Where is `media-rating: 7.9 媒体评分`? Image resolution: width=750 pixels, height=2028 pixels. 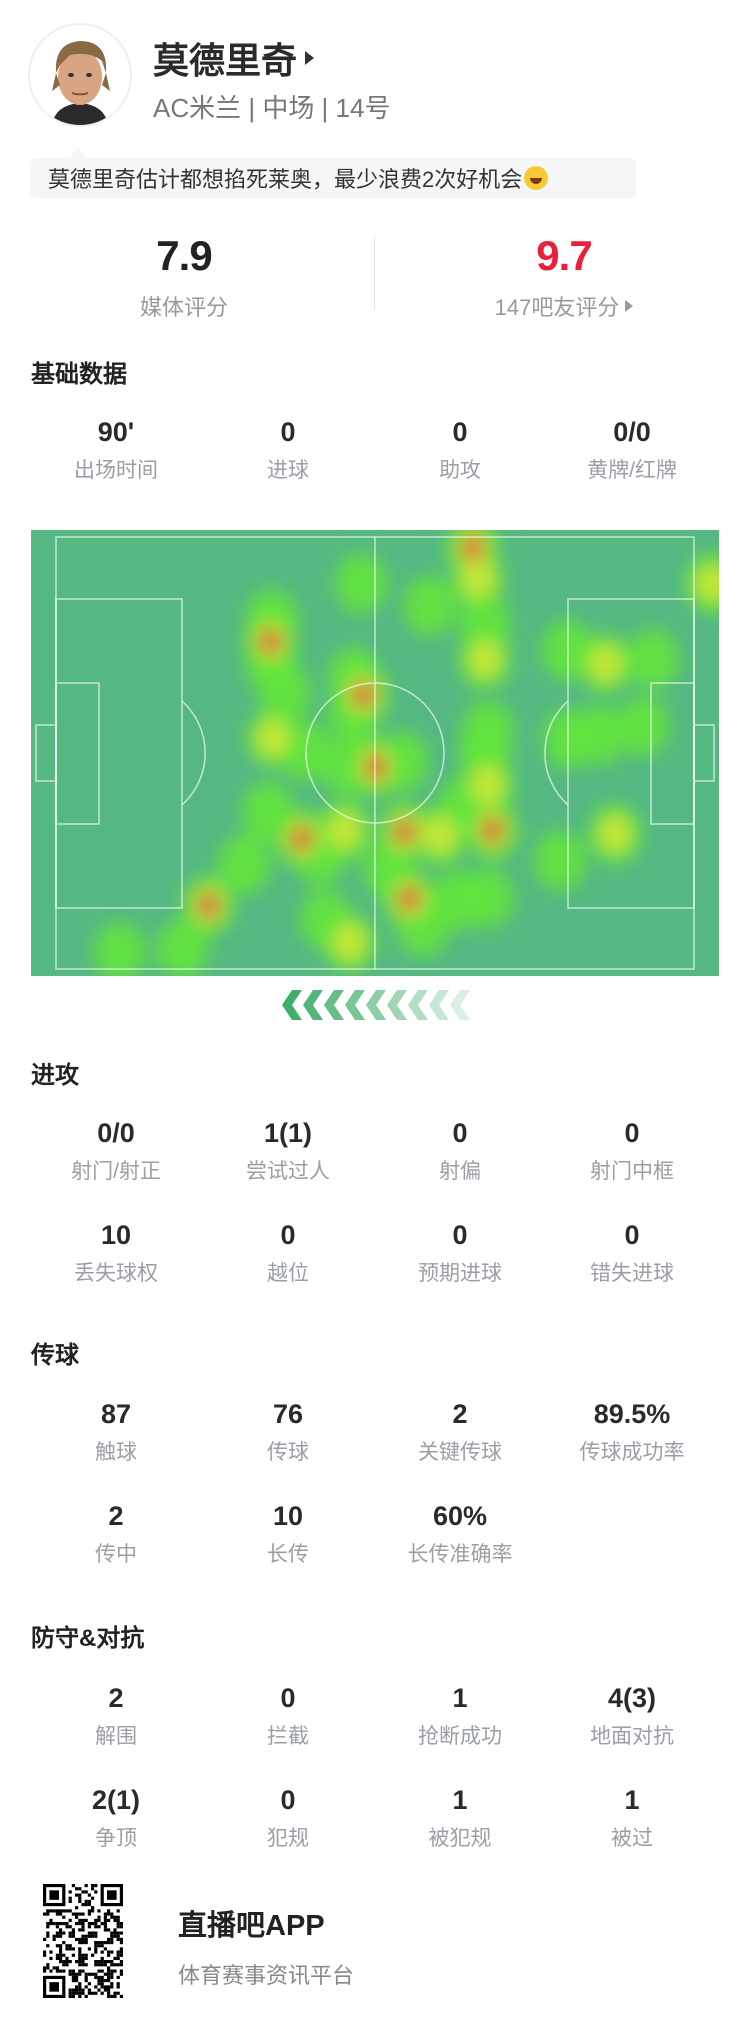
media-rating: 7.9 媒体评分 is located at coordinates (184, 277).